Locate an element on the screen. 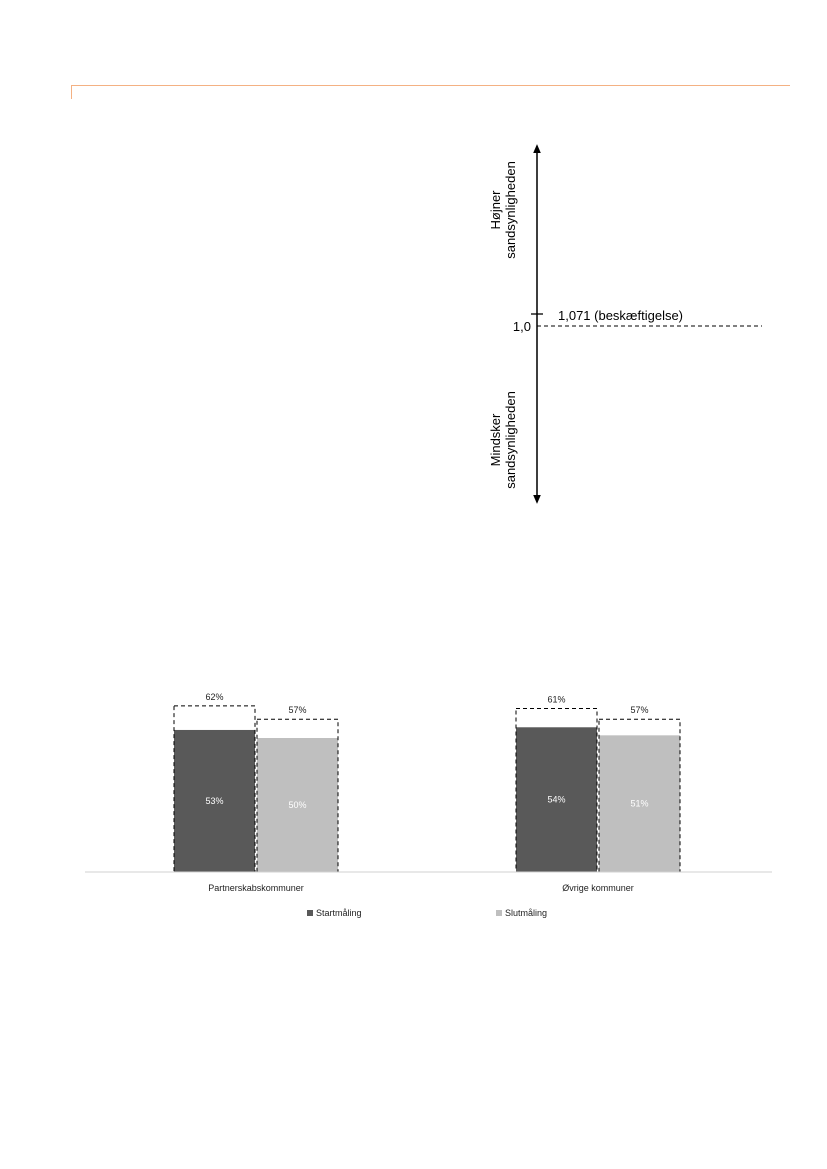  upper-label-line1: Højner is located at coordinates (495, 210).